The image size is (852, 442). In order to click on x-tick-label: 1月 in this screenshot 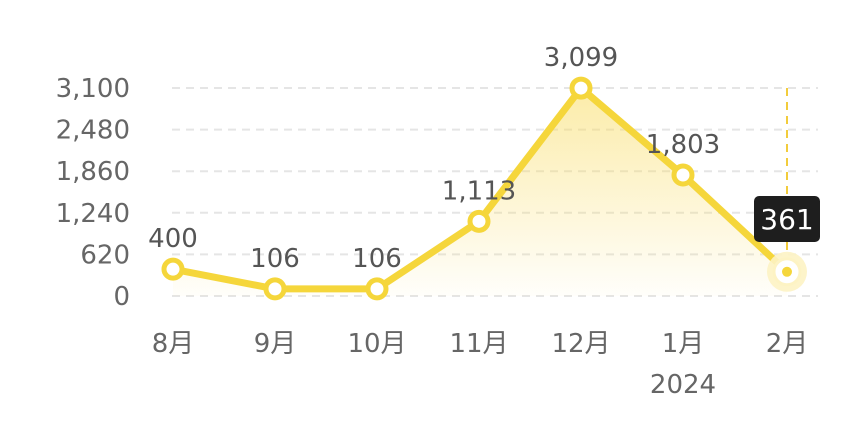, I will do `click(683, 344)`.